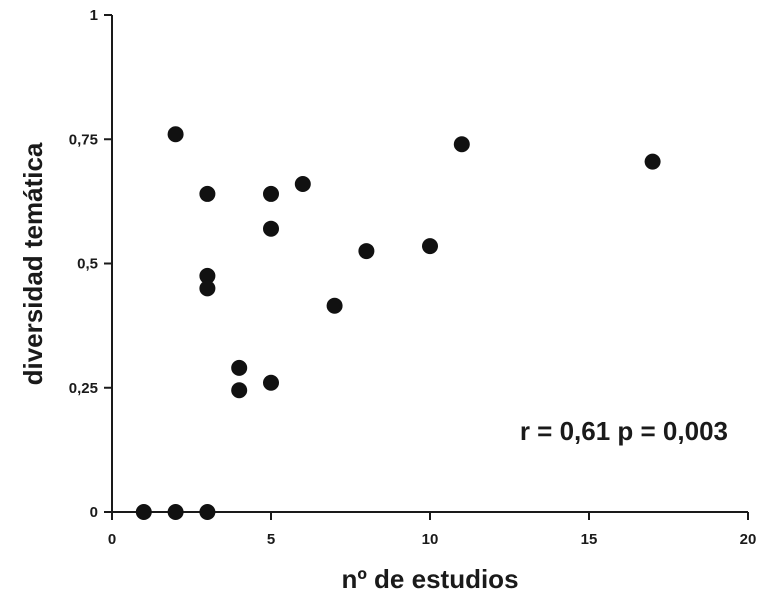 The height and width of the screenshot is (594, 761). What do you see at coordinates (271, 539) in the screenshot?
I see `x-tick-label: 5` at bounding box center [271, 539].